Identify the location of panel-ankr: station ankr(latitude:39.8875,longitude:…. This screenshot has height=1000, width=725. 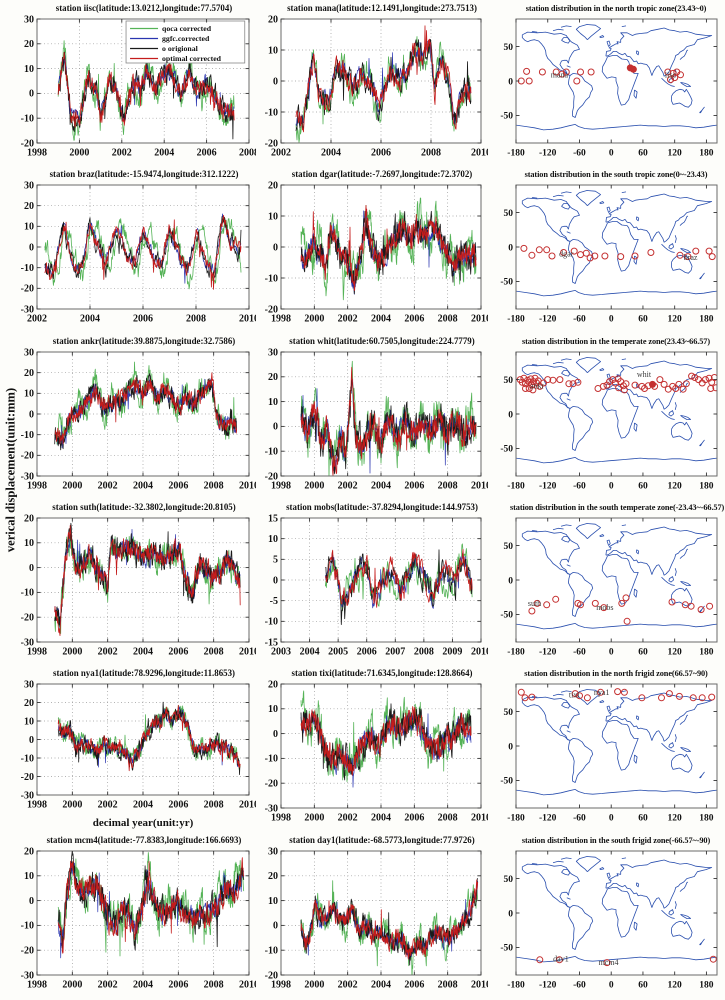
(133, 416).